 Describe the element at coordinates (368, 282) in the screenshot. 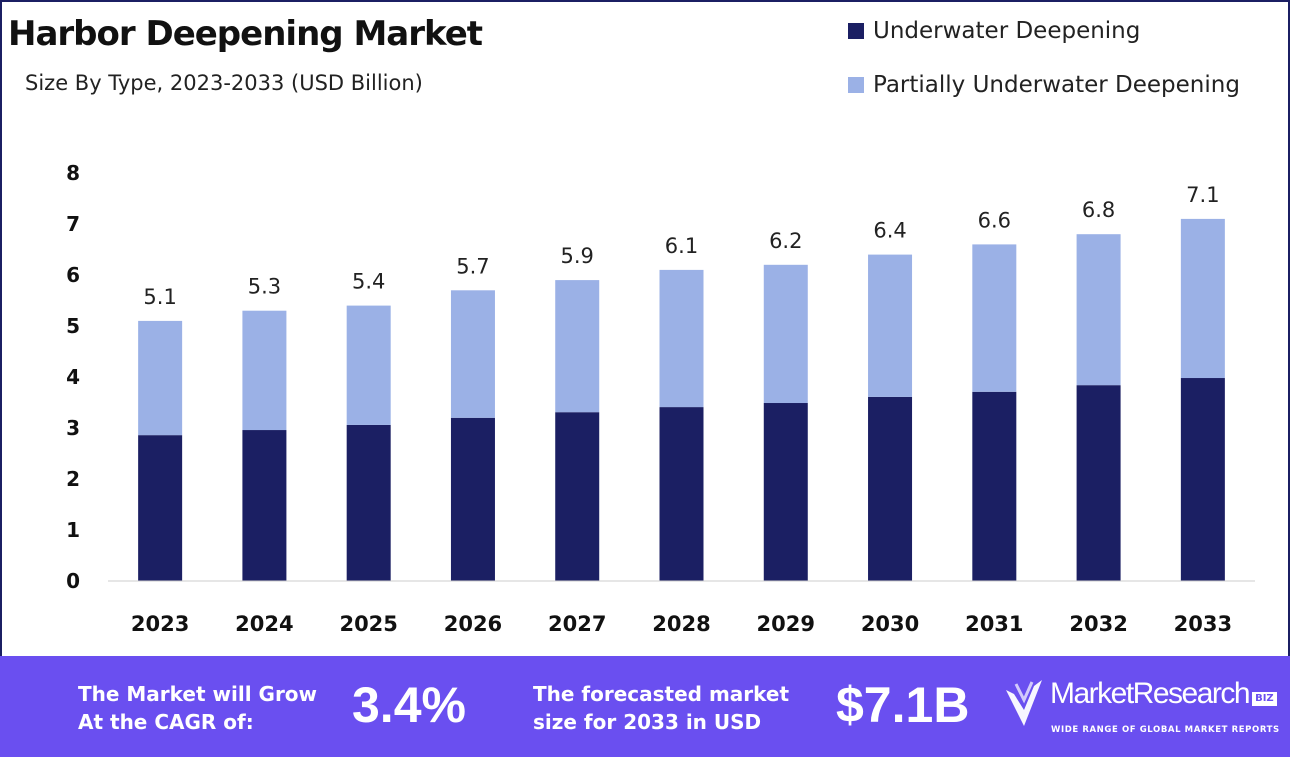

I see `data-label: 5.4` at that location.